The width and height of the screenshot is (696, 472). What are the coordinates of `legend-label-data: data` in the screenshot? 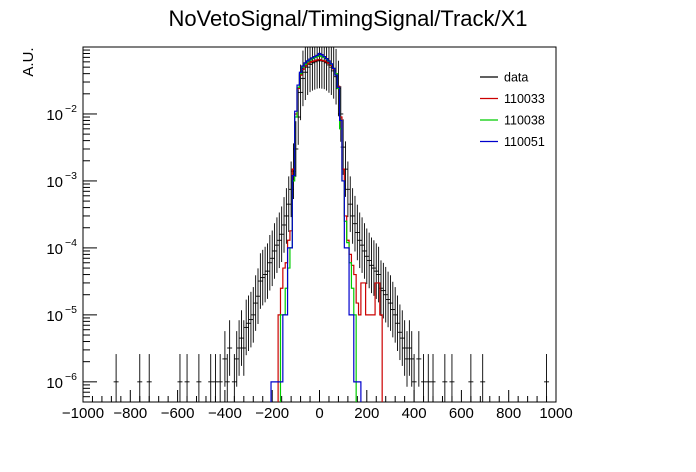 It's located at (516, 78).